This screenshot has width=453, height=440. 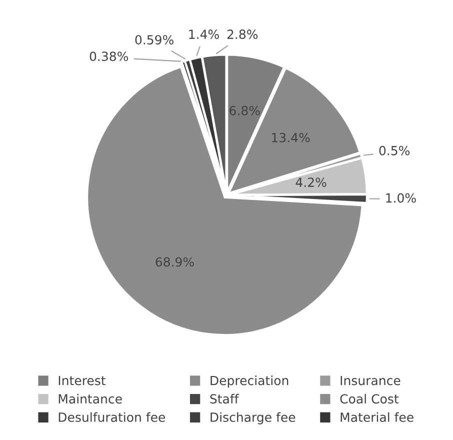 I want to click on legend-label: Insurance, so click(x=370, y=381).